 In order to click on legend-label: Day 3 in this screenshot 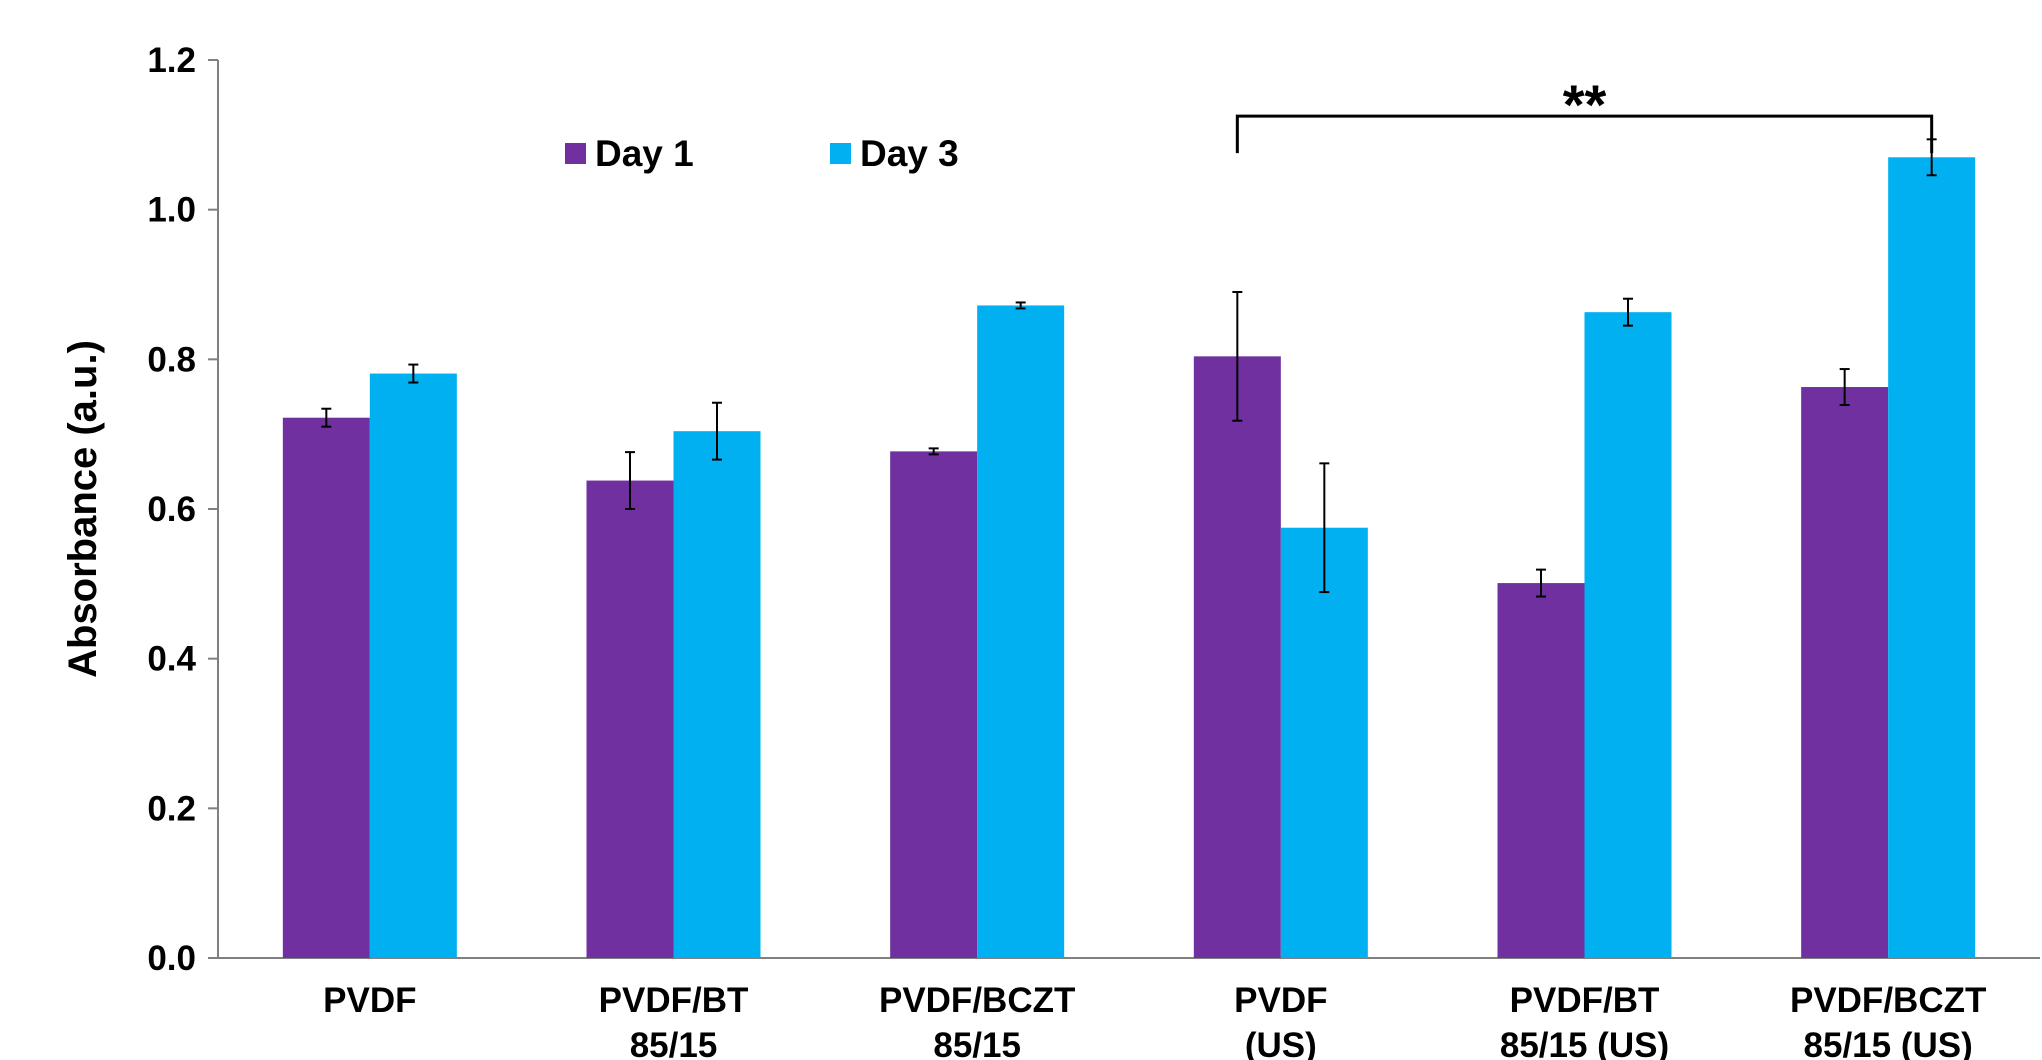, I will do `click(909, 153)`.